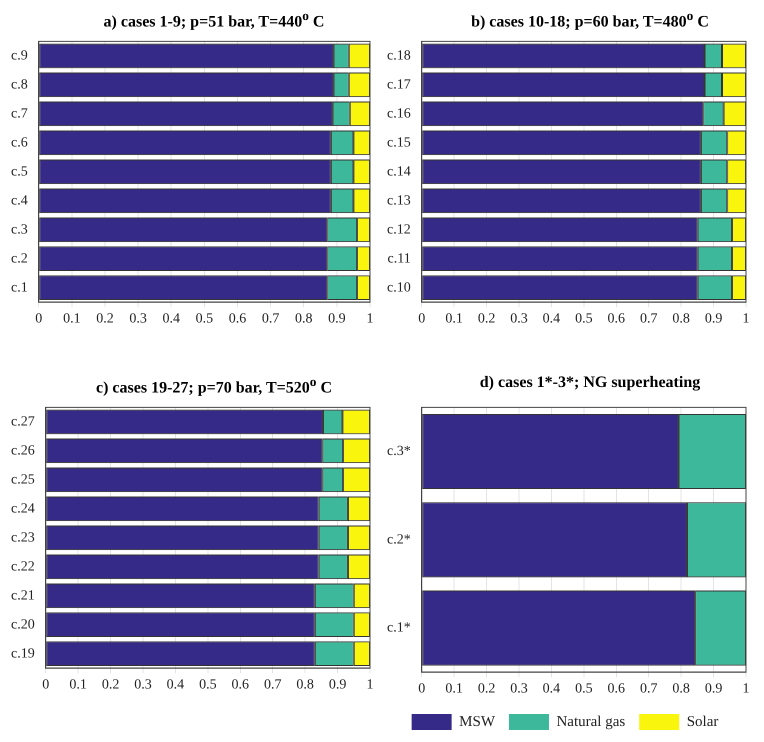 Image resolution: width=764 pixels, height=742 pixels. What do you see at coordinates (398, 114) in the screenshot?
I see `y-tick-label: c.16` at bounding box center [398, 114].